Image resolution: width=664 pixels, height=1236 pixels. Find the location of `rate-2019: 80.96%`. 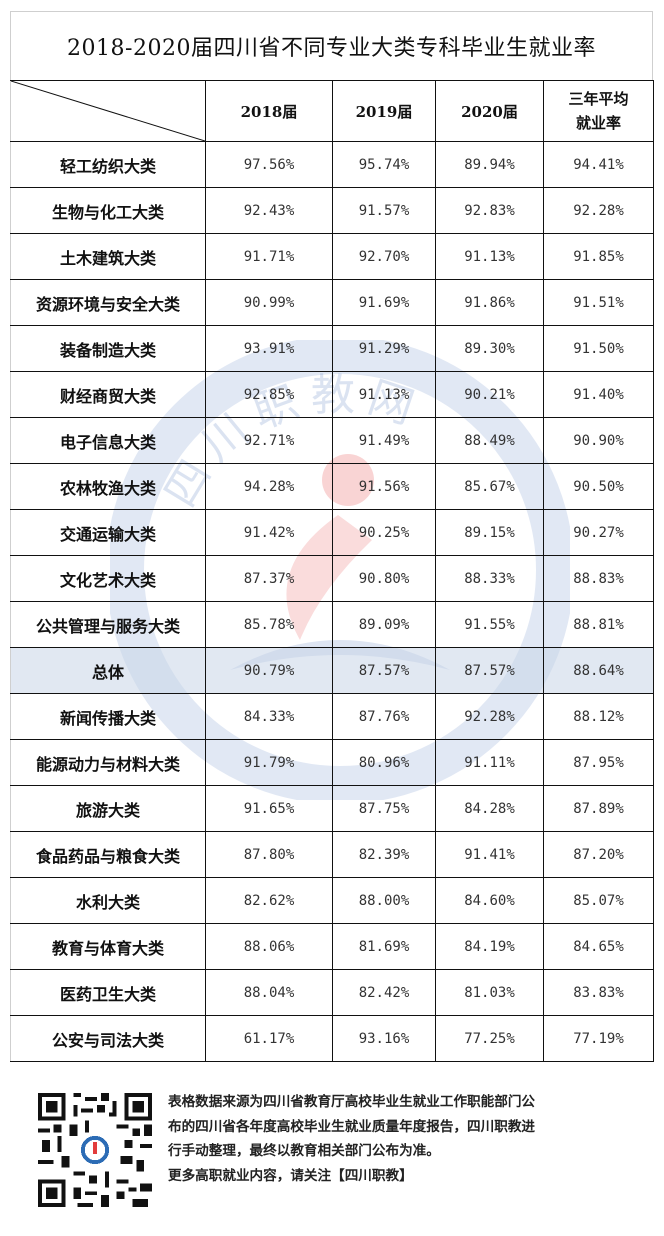

rate-2019: 80.96% is located at coordinates (384, 762).